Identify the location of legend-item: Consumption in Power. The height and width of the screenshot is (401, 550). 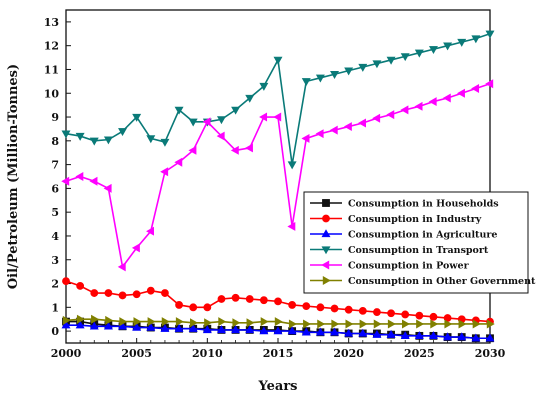
(390, 266).